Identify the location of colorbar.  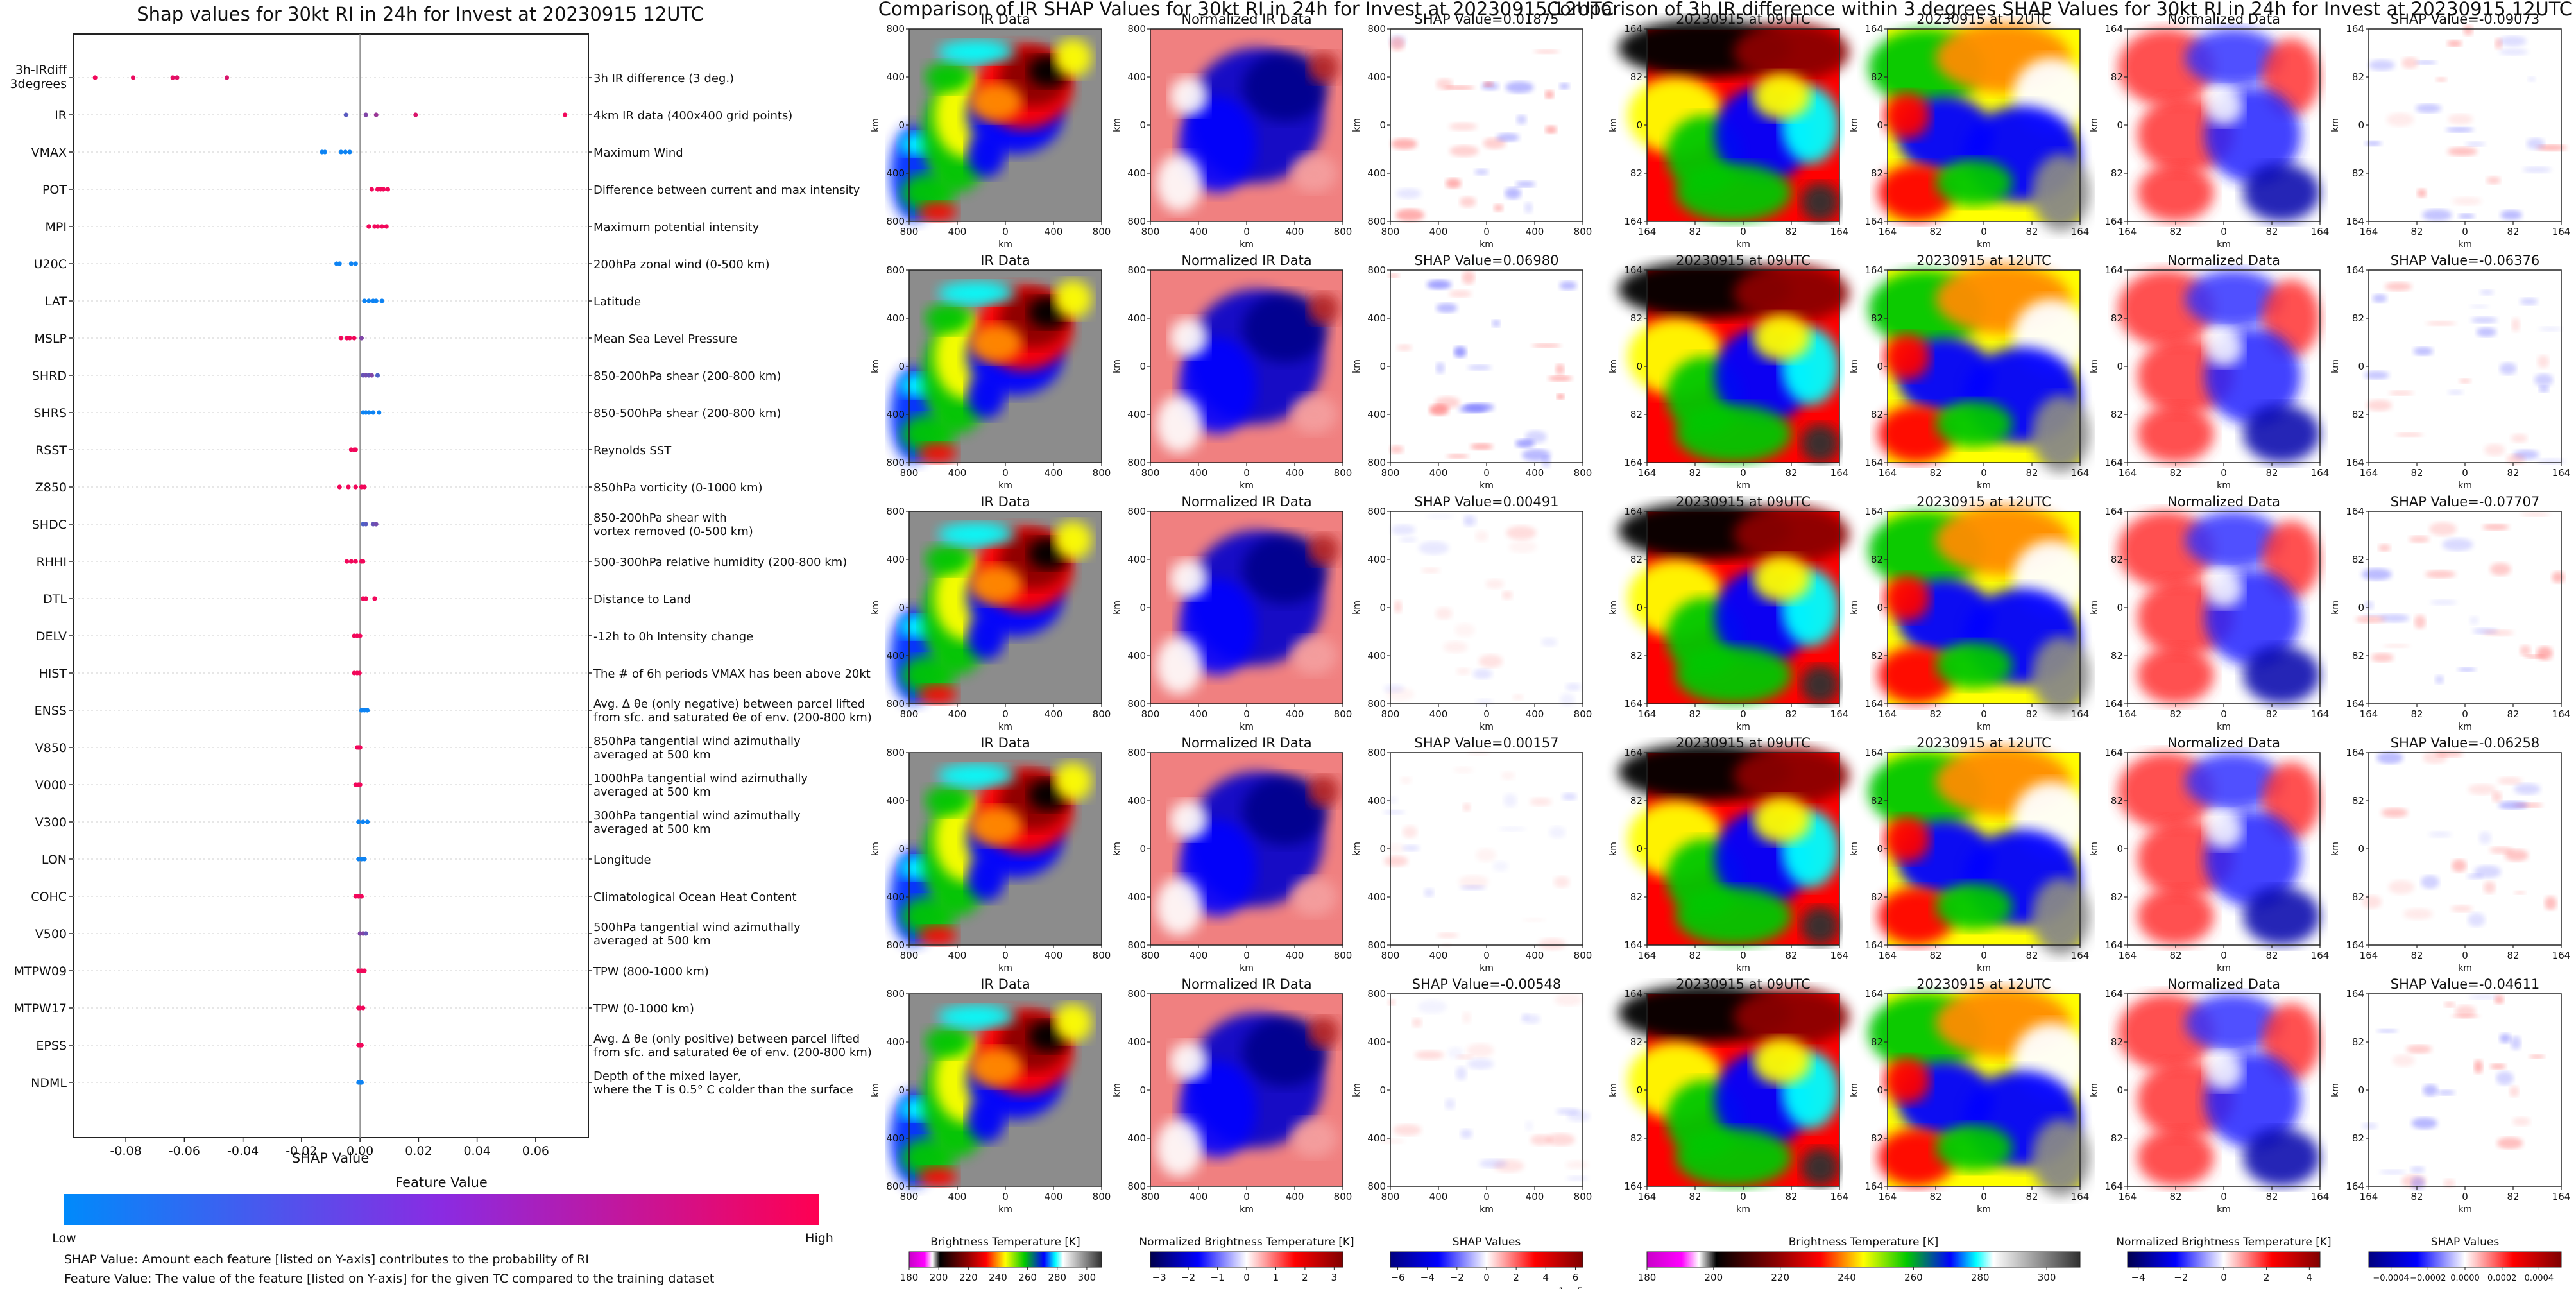
(1005, 1259).